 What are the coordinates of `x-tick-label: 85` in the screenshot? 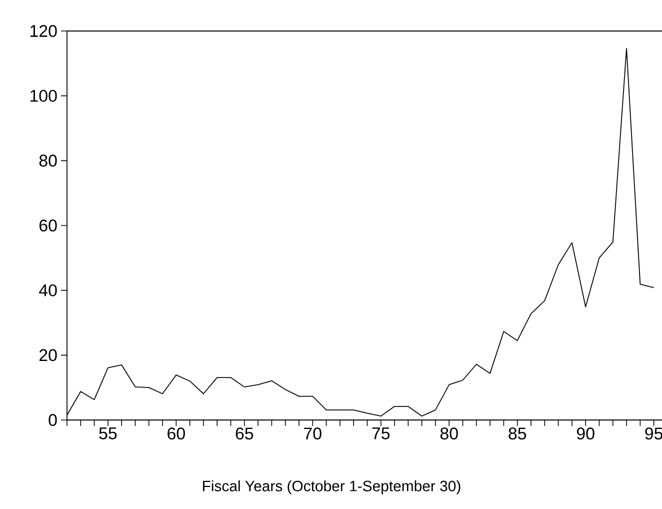 It's located at (517, 434).